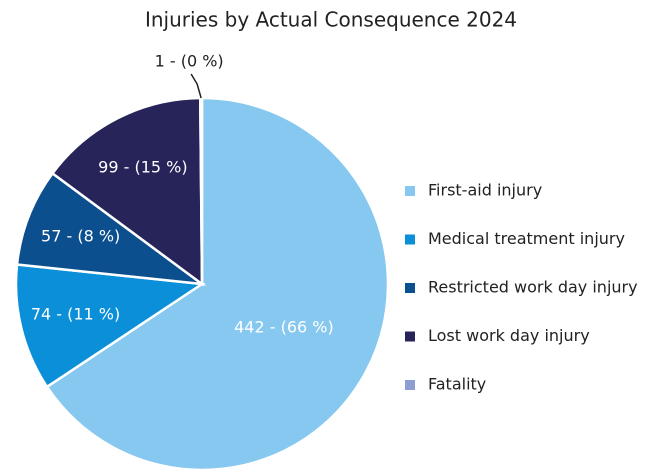 This screenshot has height=474, width=663. I want to click on chart-title: Injuries by Actual Consequence 2024, so click(331, 20).